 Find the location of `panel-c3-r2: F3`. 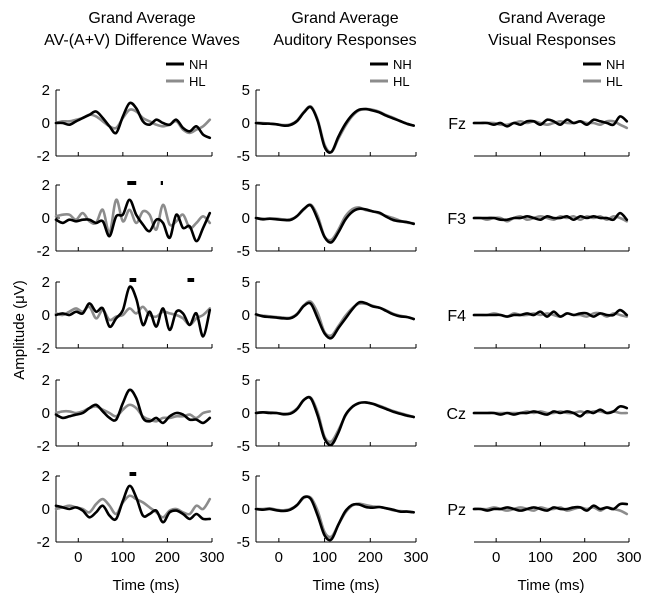

panel-c3-r2: F3 is located at coordinates (538, 231).